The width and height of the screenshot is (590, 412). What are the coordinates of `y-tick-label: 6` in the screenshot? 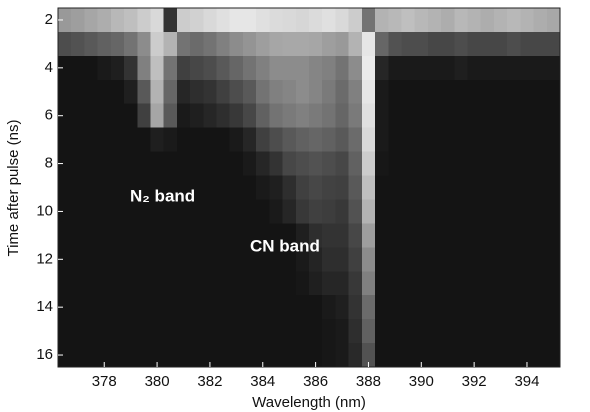 It's located at (49, 115).